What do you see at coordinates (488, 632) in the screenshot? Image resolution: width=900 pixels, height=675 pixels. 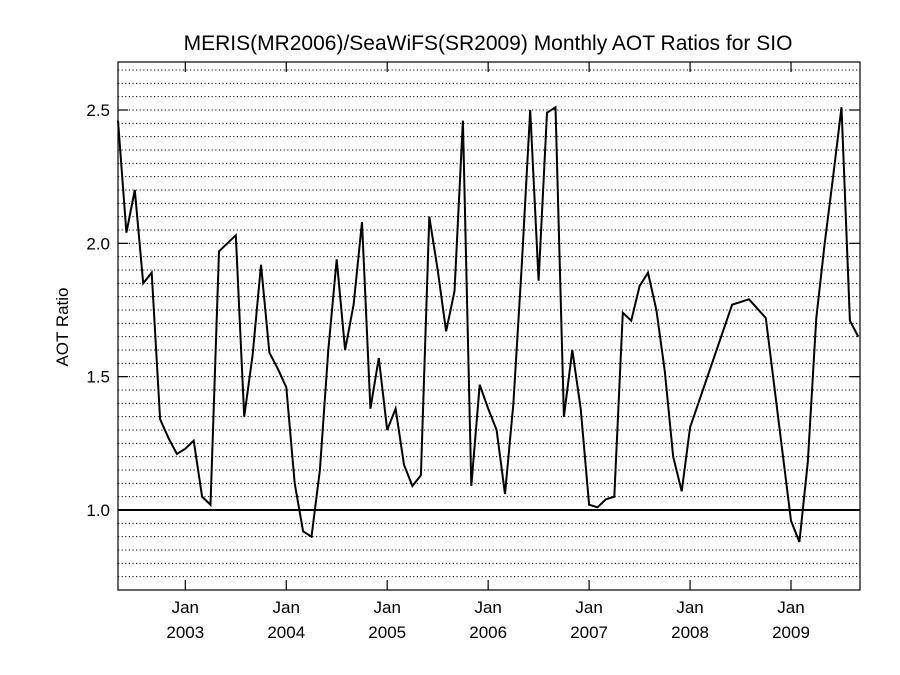 I see `x-tick-year-label: 2006` at bounding box center [488, 632].